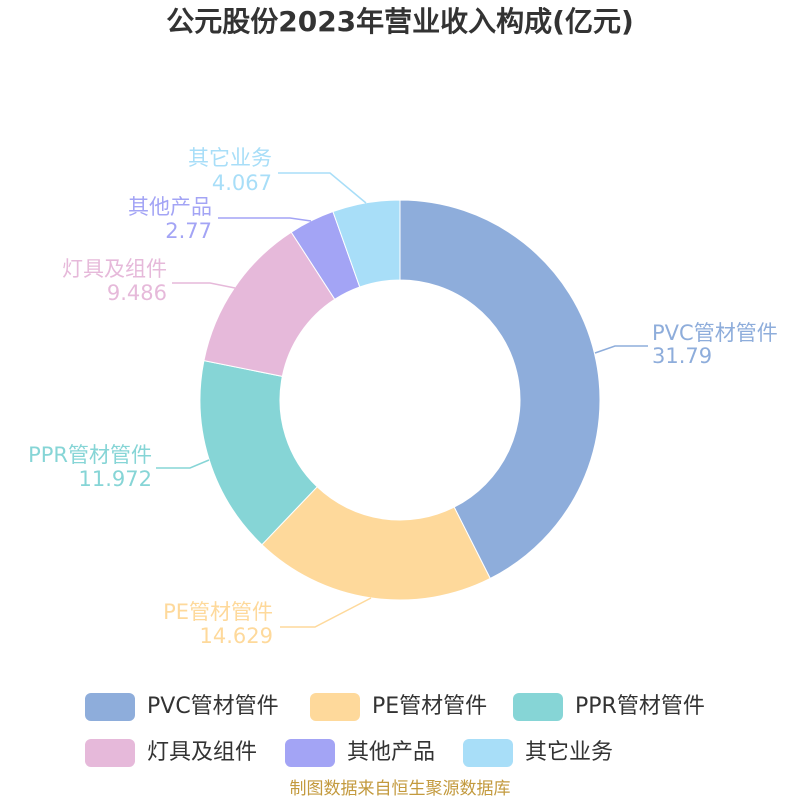  I want to click on legend-item-pvc-pipes: PVC管材管件, so click(182, 707).